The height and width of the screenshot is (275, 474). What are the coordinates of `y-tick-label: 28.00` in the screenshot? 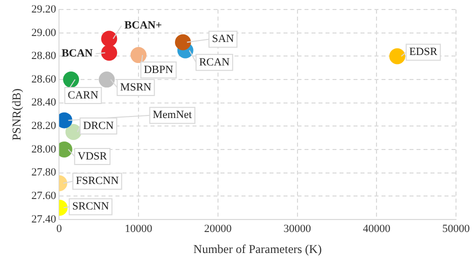 It's located at (44, 149).